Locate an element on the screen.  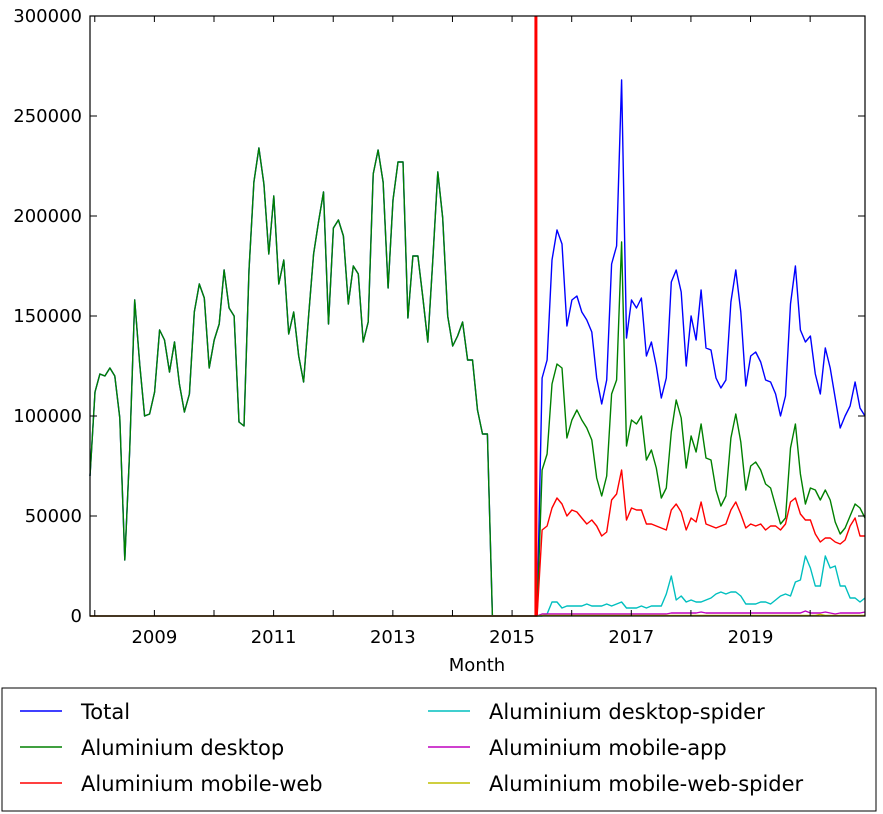
y-tick-label: 50000 is located at coordinates (53, 516).